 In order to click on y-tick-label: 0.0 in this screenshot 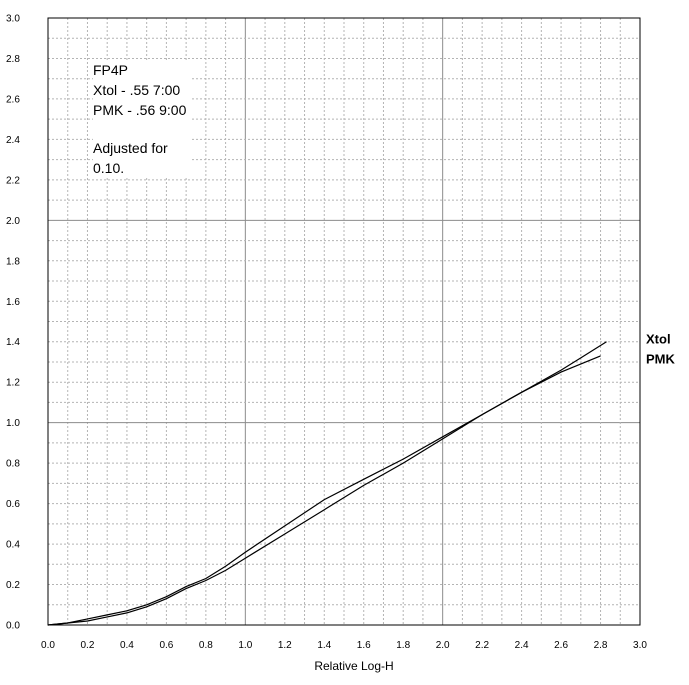, I will do `click(13, 626)`.